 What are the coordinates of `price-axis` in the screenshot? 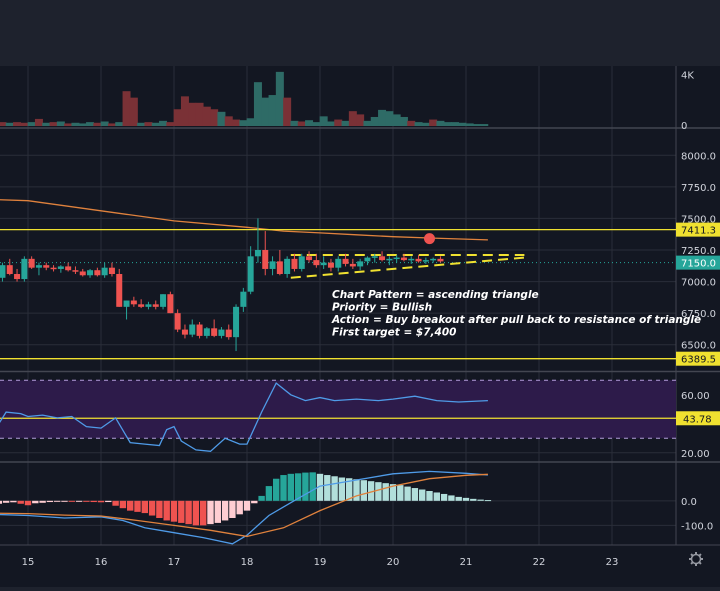 It's located at (698, 305).